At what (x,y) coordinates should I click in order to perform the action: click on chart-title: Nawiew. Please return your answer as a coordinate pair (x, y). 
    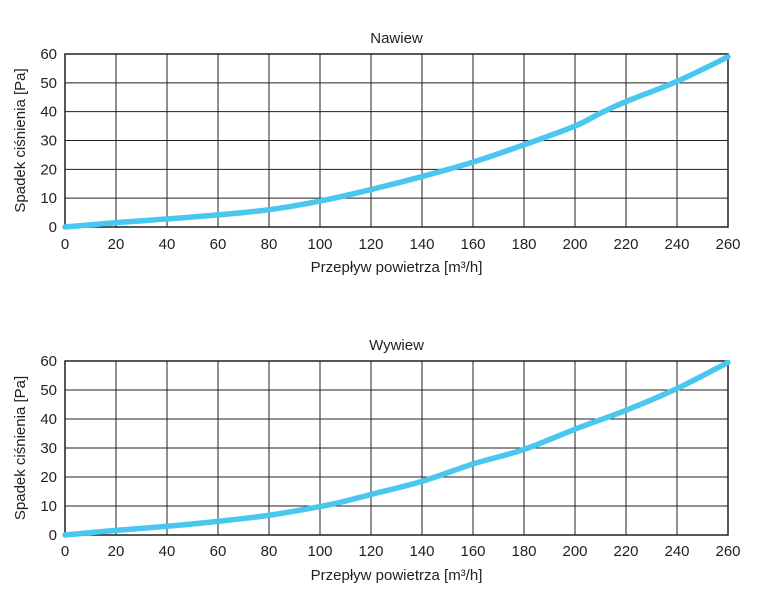
    Looking at the image, I should click on (396, 38).